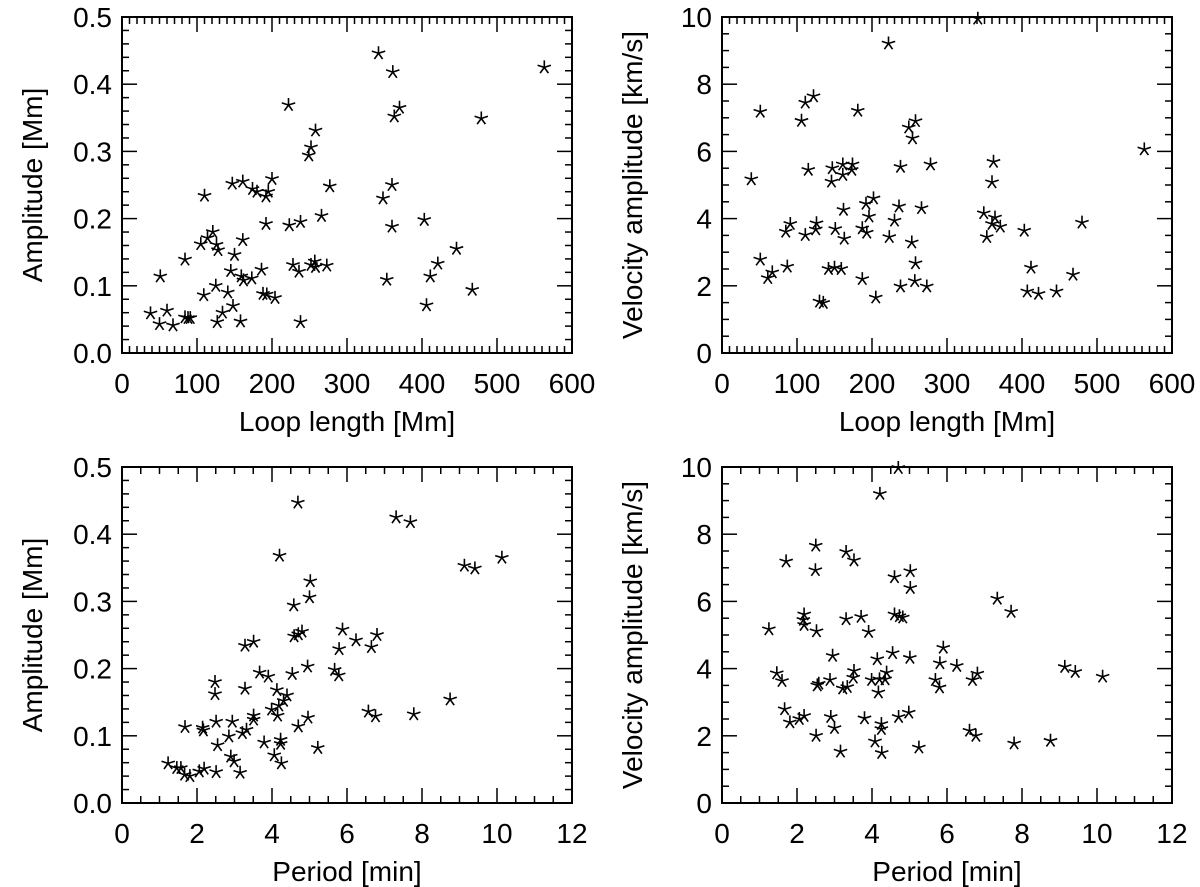 Image resolution: width=1200 pixels, height=887 pixels. I want to click on y-tick-label: 0.3, so click(92, 151).